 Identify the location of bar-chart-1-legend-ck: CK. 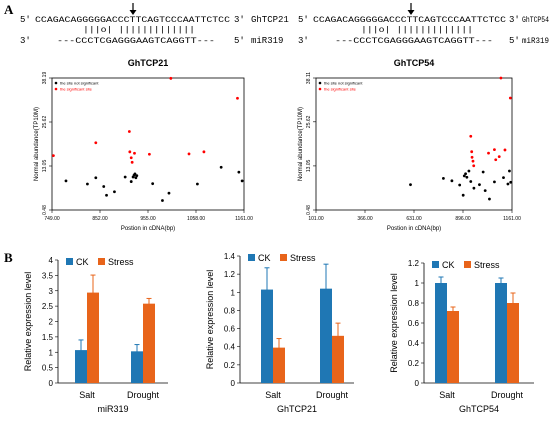
(82, 262).